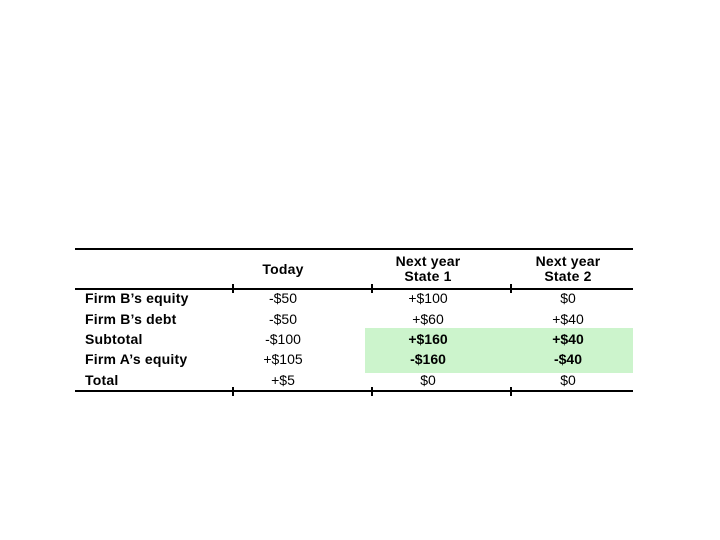  What do you see at coordinates (428, 261) in the screenshot?
I see `column-header-state1-line1: Next year` at bounding box center [428, 261].